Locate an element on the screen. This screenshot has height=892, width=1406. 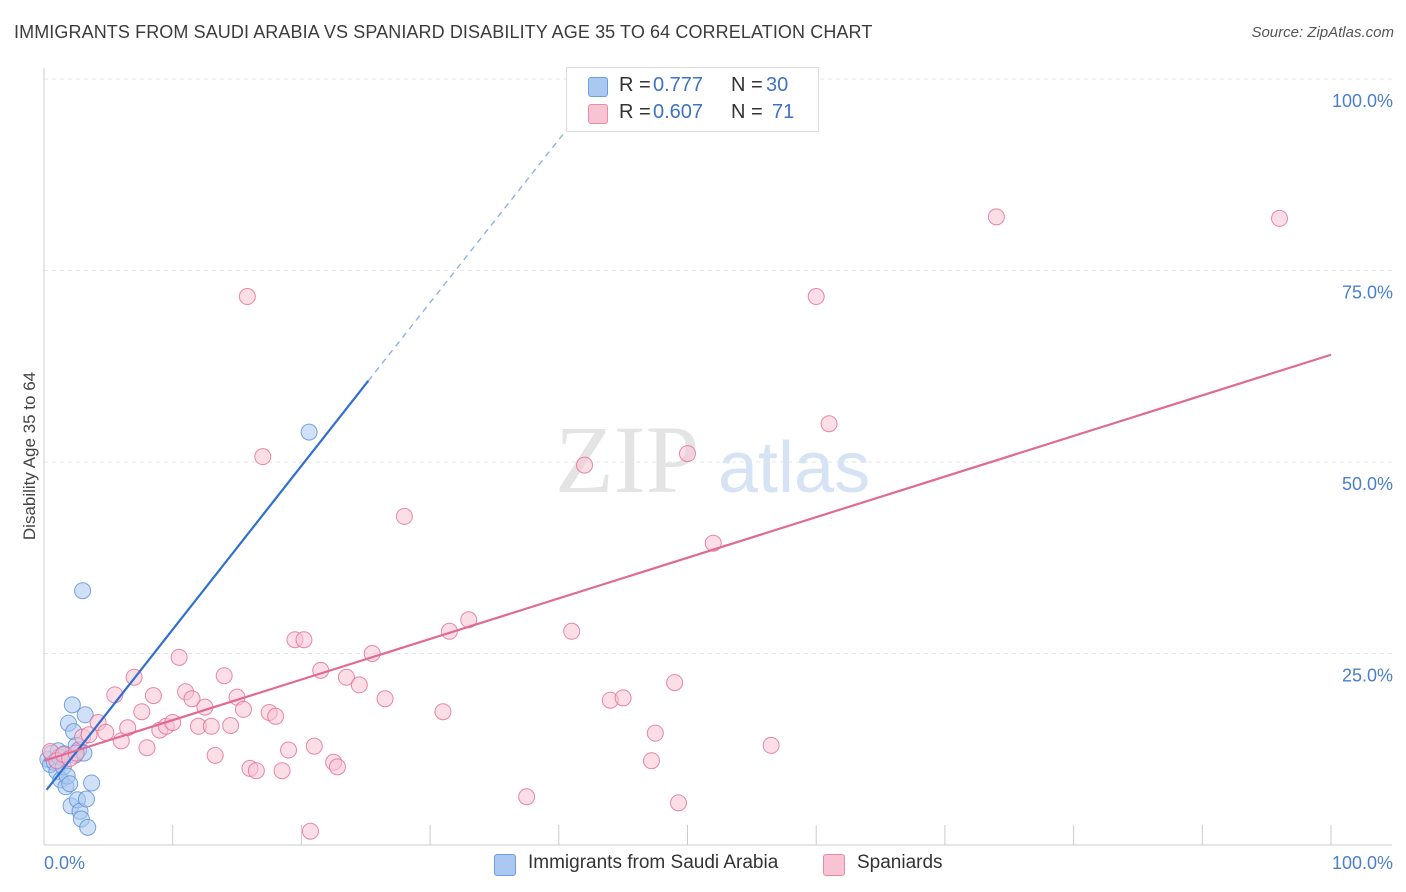
legend-swatch-spaniards is located at coordinates (598, 114).